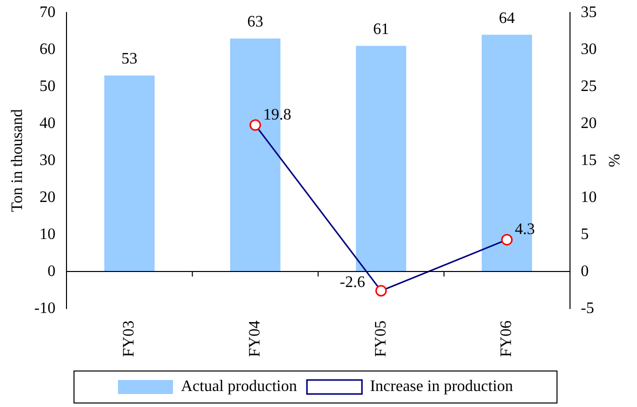 The image size is (637, 407). I want to click on data-label: 63, so click(255, 22).